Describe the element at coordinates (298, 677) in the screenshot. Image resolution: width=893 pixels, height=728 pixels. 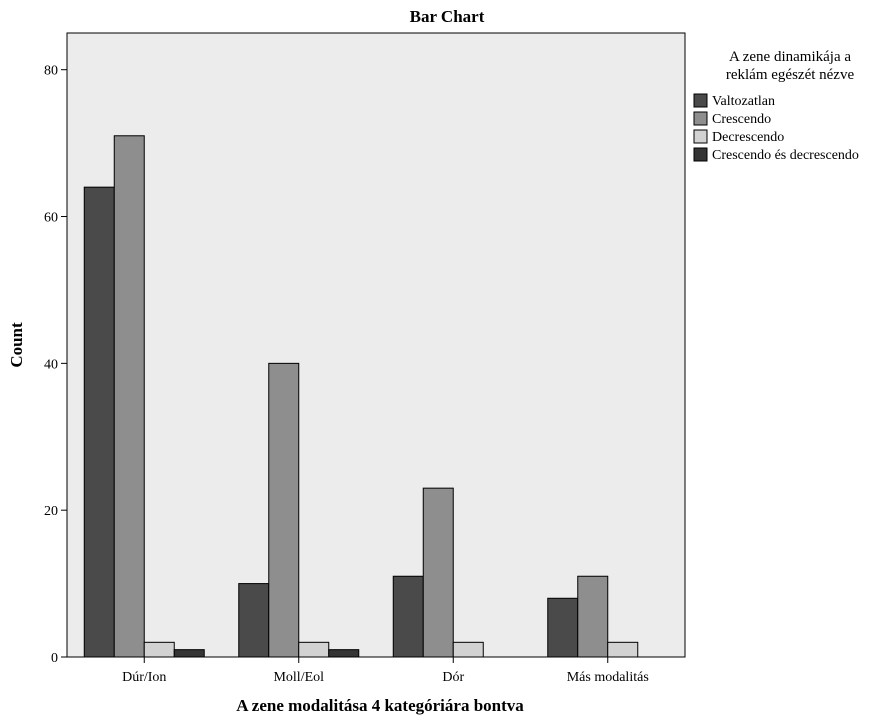
I see `x-tick-label: Moll/Eol` at that location.